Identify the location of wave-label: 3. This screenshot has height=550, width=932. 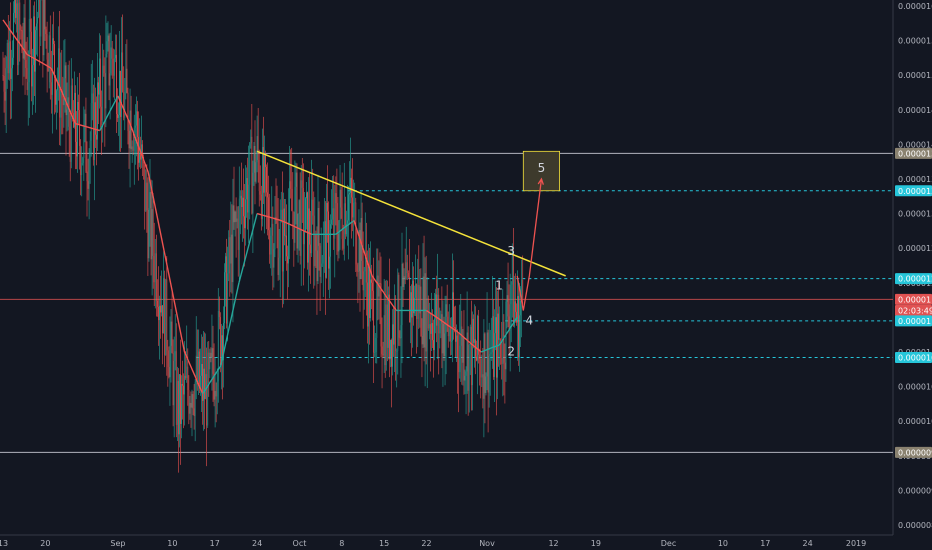
(511, 251).